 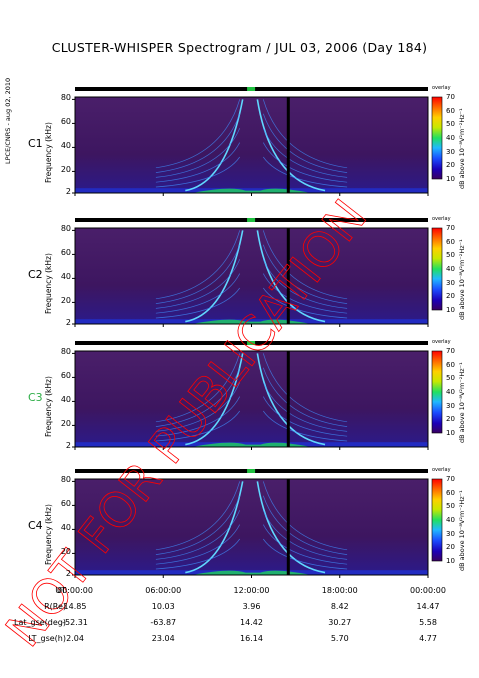 I want to click on c2-colorbar-label: dB above 10⁻⁸V²m⁻²Hz⁻¹, so click(x=462, y=279).